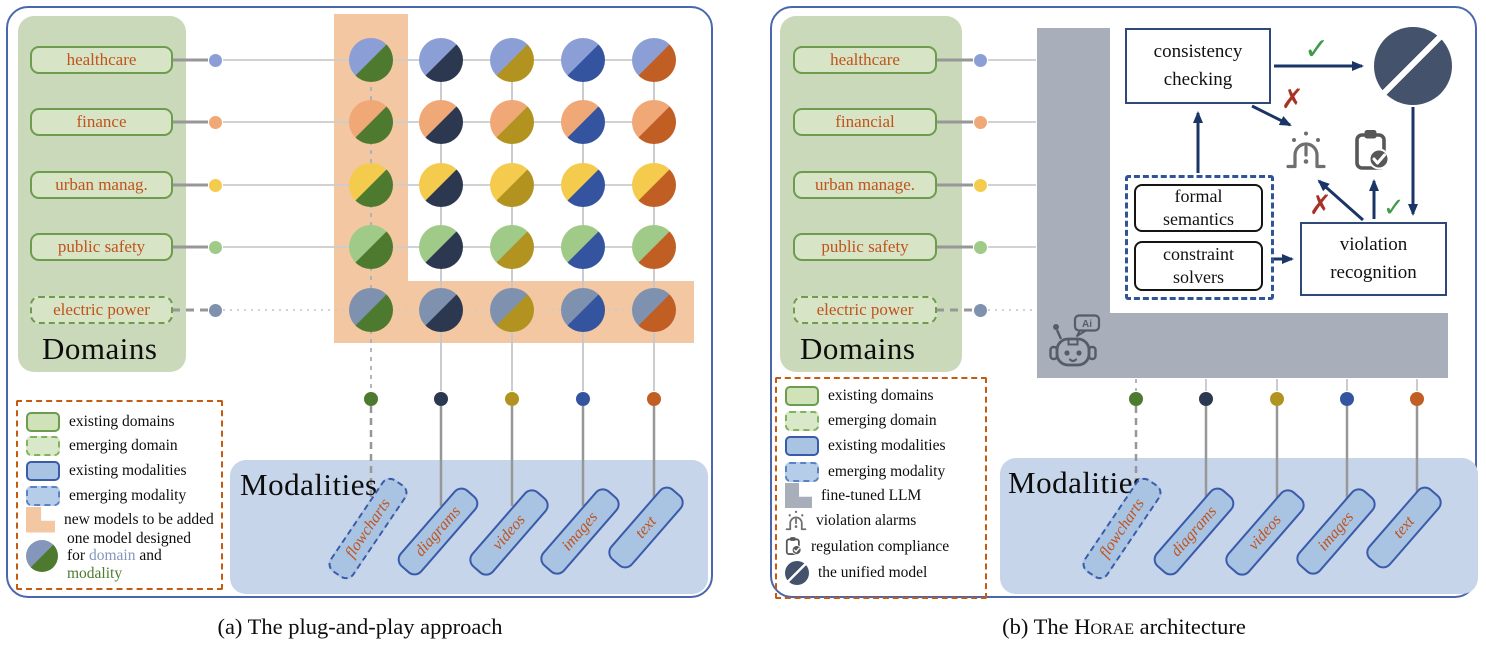  What do you see at coordinates (101, 122) in the screenshot?
I see `domain-pill-finance: finance` at bounding box center [101, 122].